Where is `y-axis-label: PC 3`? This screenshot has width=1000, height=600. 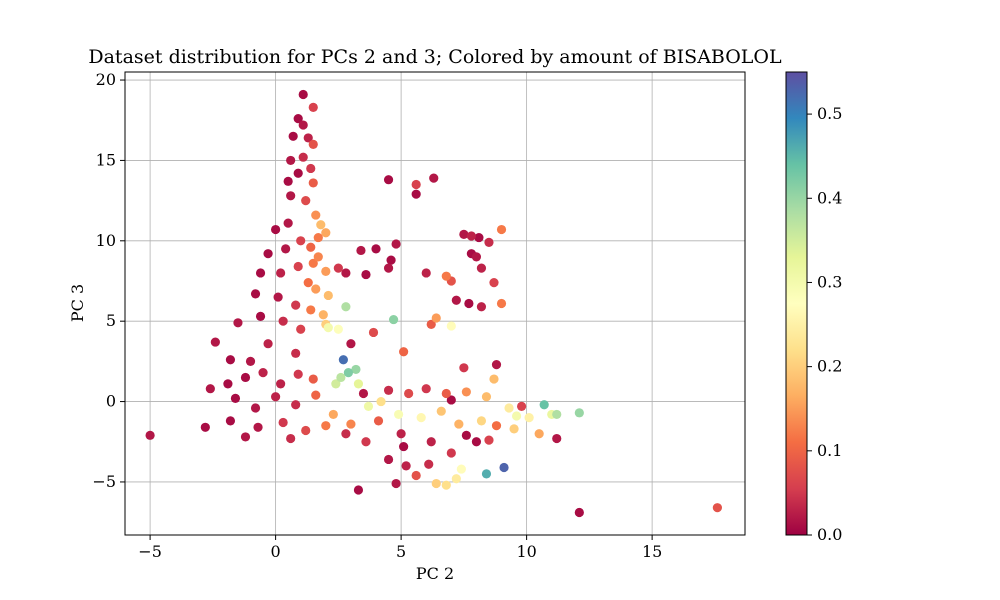 y-axis-label: PC 3 is located at coordinates (77, 303).